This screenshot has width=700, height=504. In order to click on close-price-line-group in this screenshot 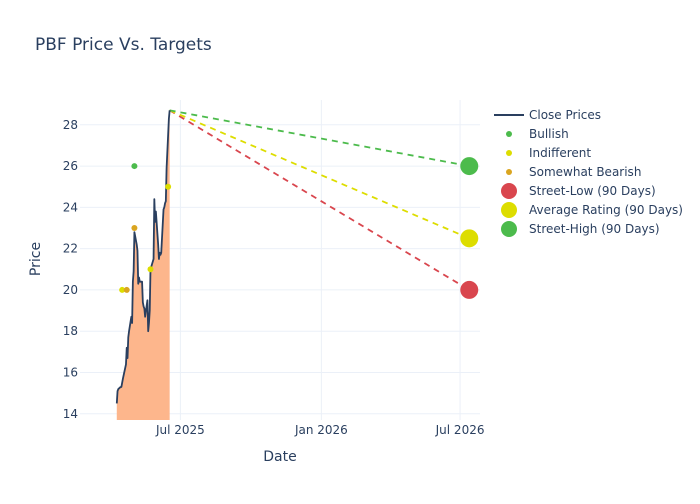, I will do `click(143, 257)`.